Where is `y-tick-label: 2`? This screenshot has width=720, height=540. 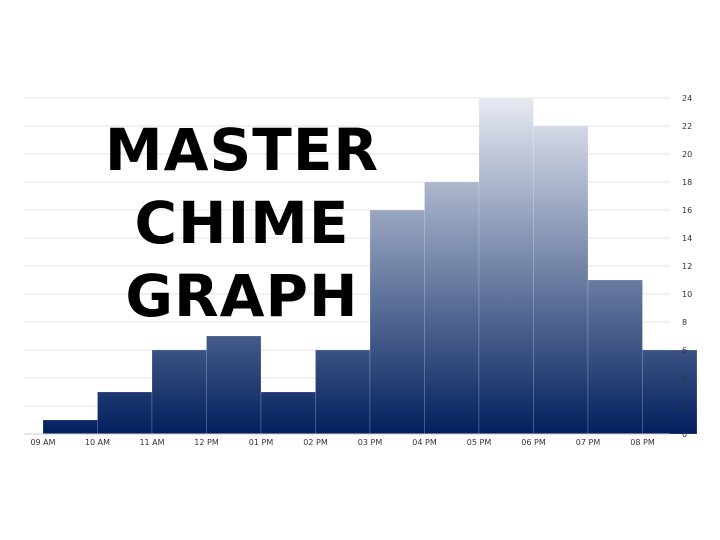 y-tick-label: 2 is located at coordinates (684, 406).